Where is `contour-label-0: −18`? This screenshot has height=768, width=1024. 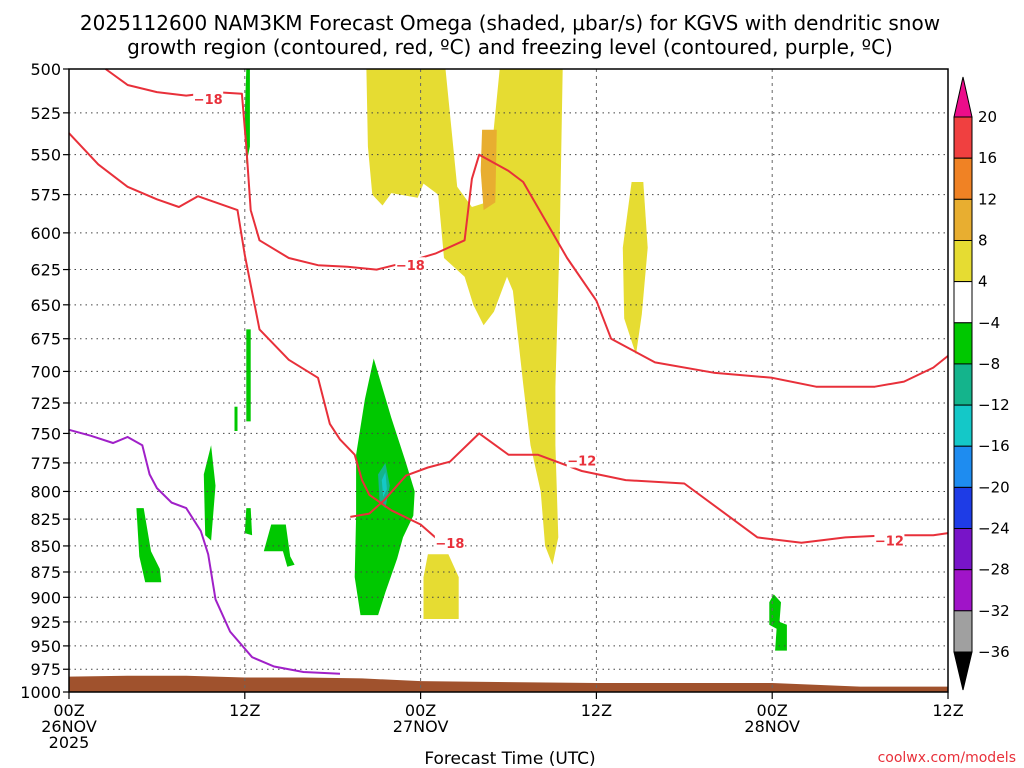
contour-label-0: −18 is located at coordinates (208, 100).